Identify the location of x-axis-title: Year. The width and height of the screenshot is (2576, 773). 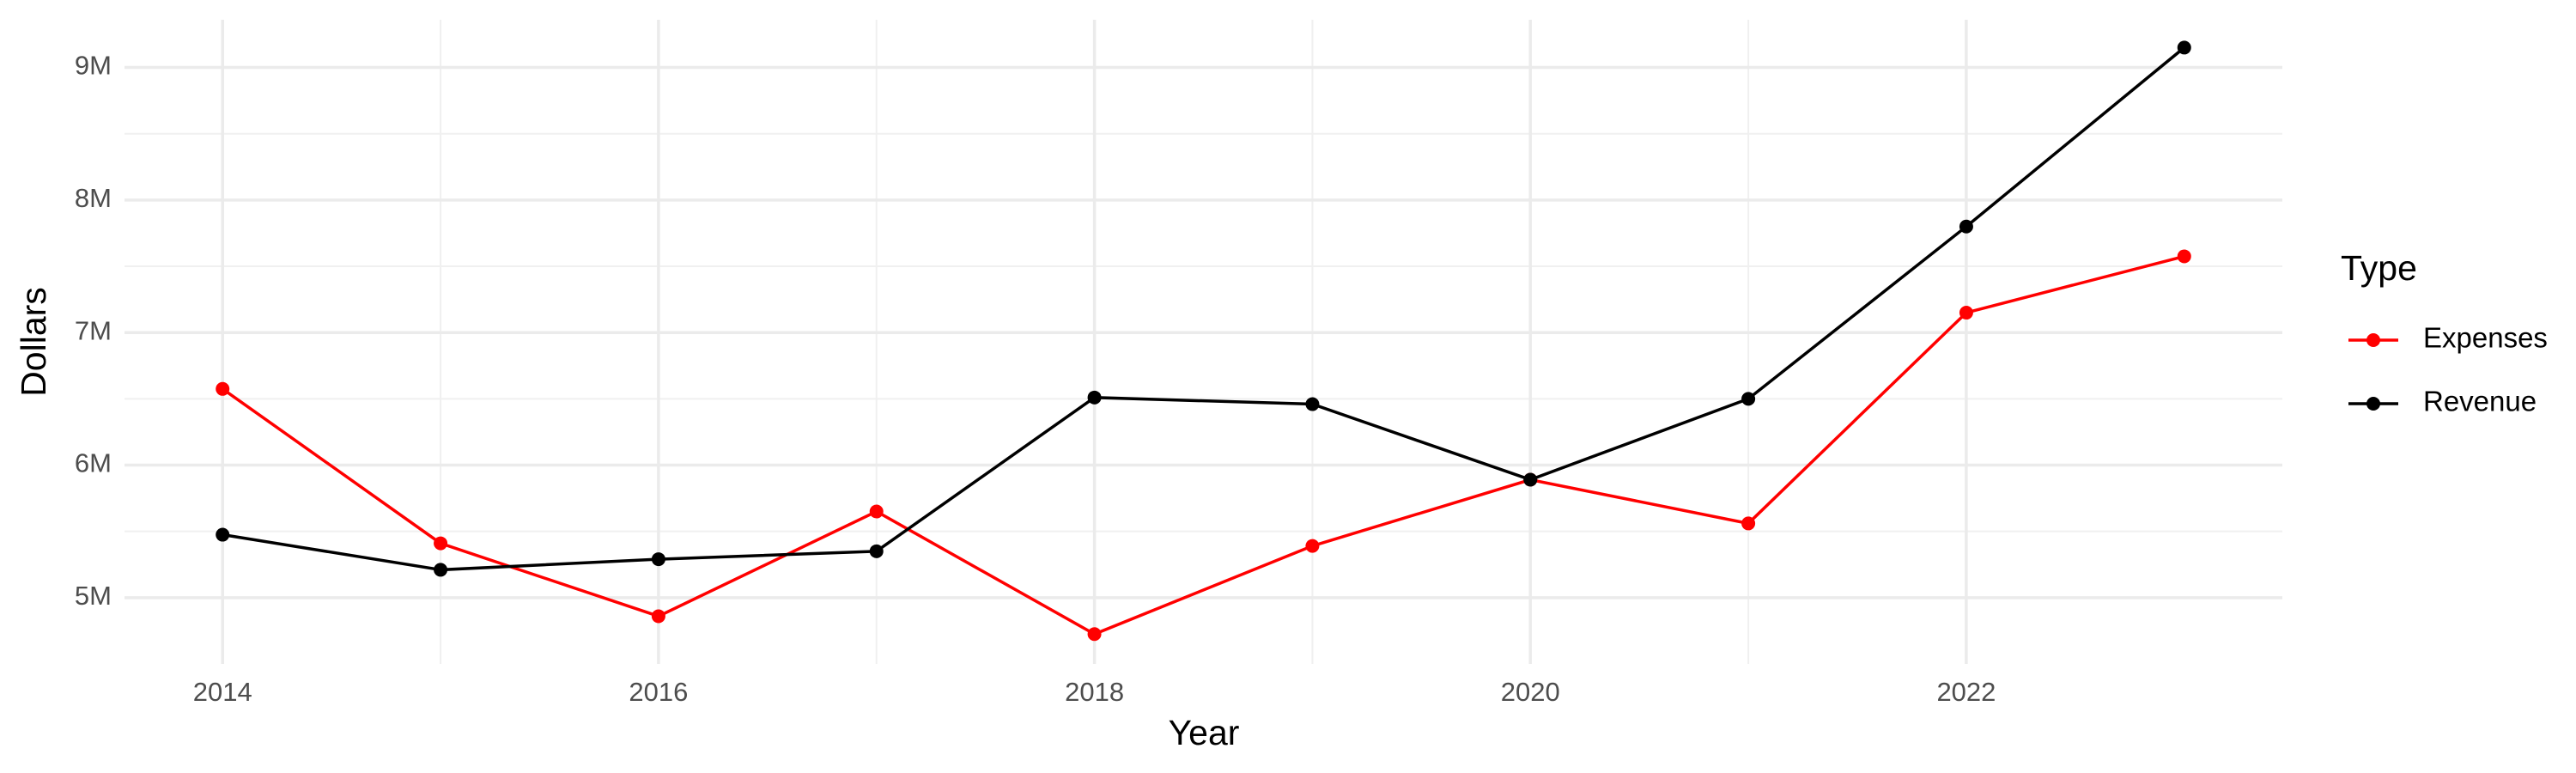
(1204, 732).